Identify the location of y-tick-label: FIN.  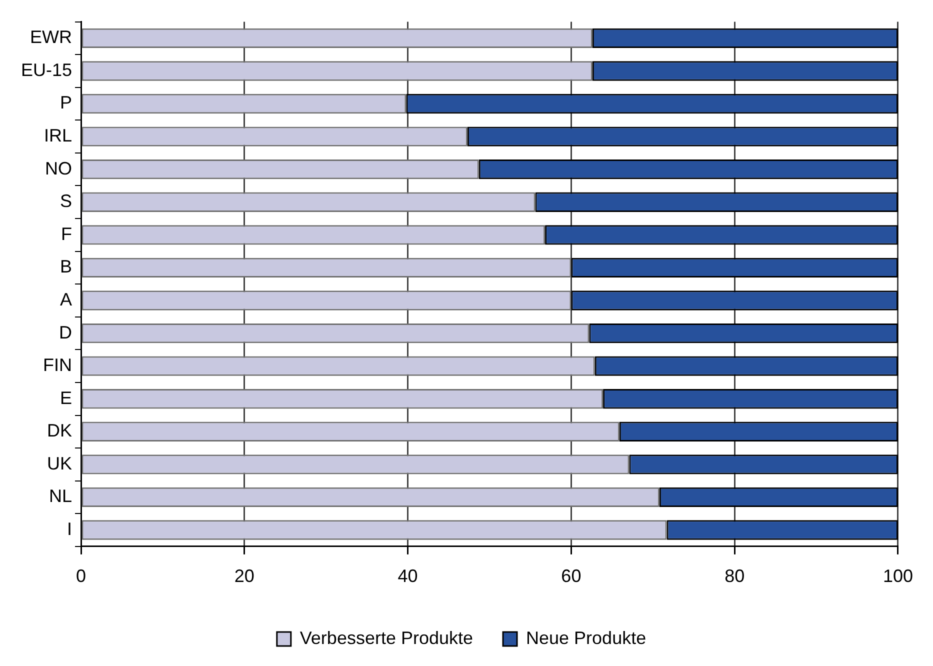
(57, 365).